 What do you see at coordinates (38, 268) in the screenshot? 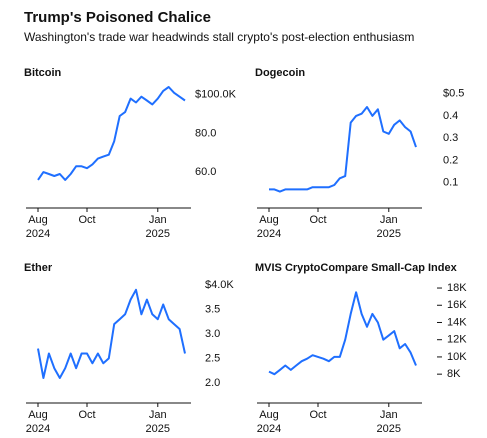
I see `panel-title: Ether` at bounding box center [38, 268].